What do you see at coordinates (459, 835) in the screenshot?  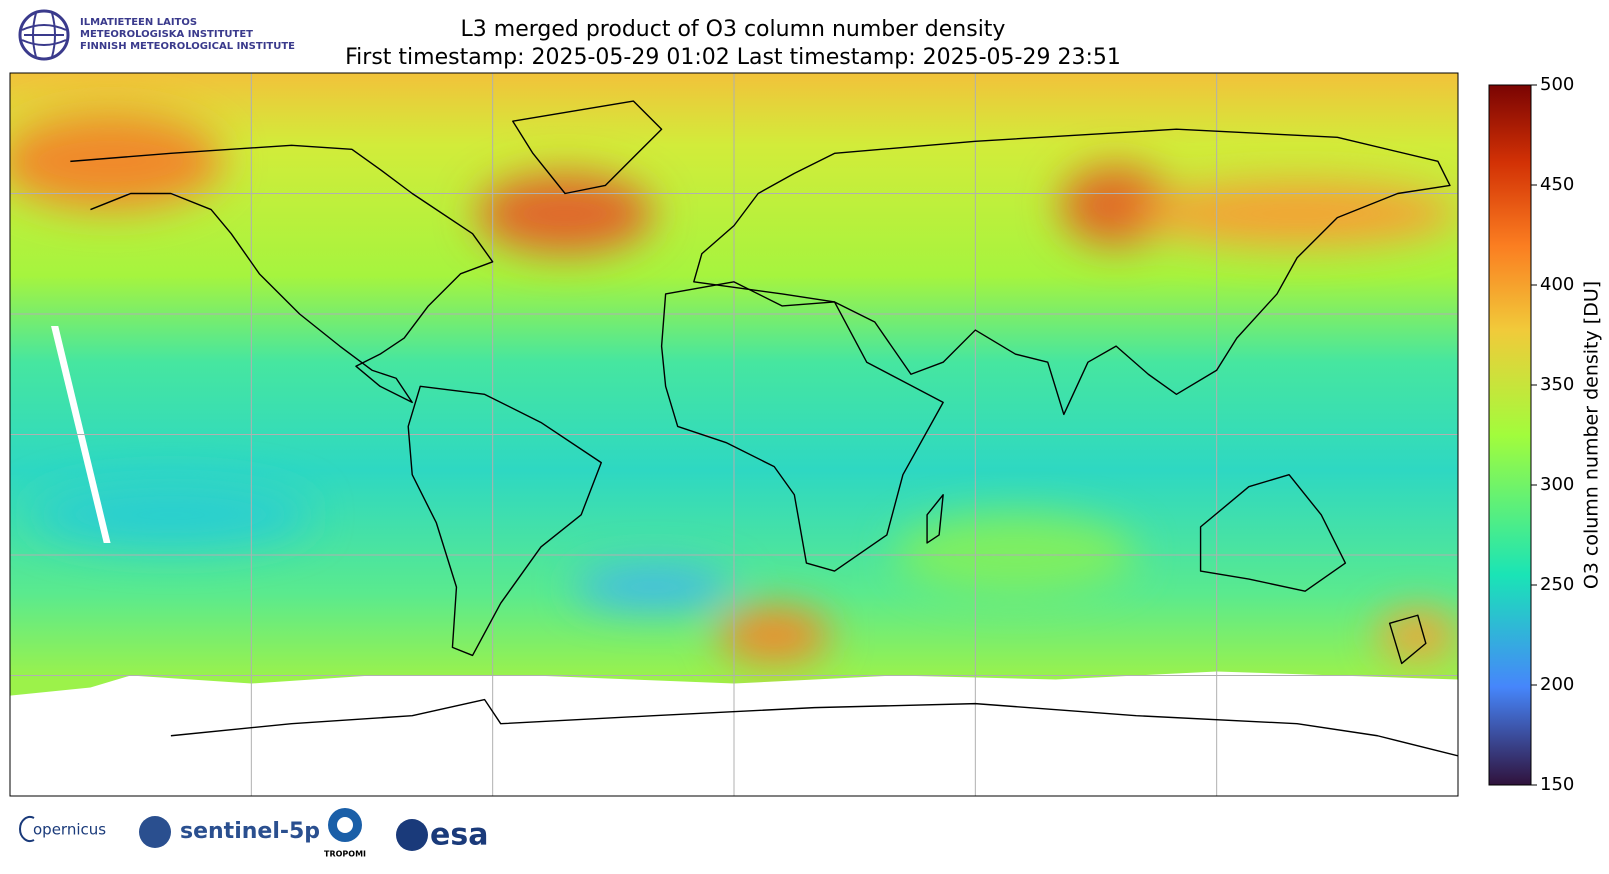 I see `logo-text: esa` at bounding box center [459, 835].